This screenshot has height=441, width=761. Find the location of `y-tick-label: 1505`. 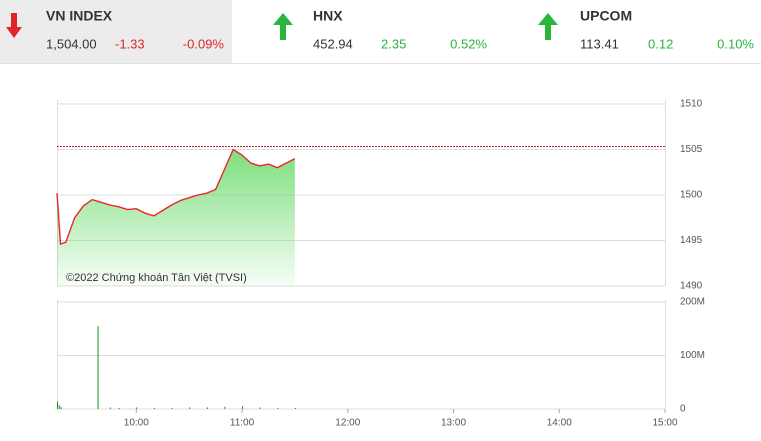

y-tick-label: 1505 is located at coordinates (691, 149).